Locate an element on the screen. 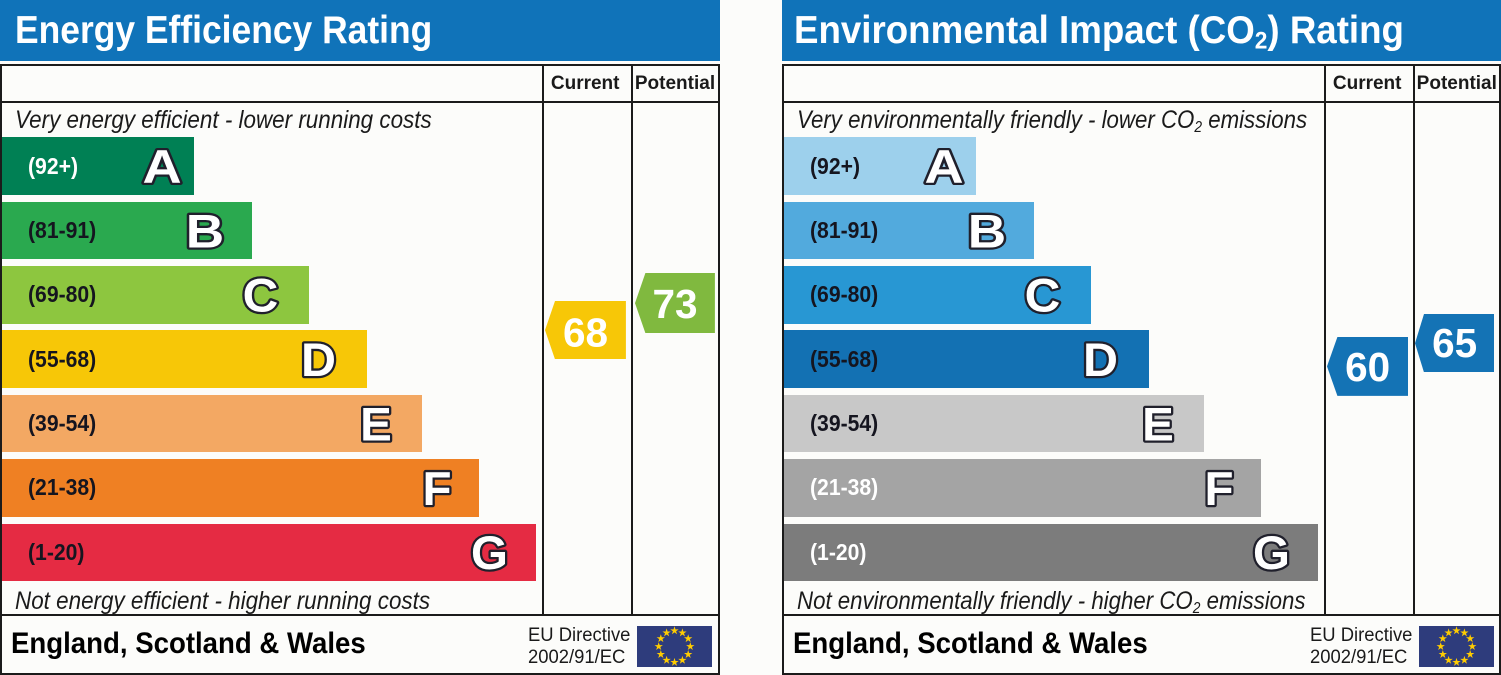 The width and height of the screenshot is (1501, 675). svg-text: 65 is located at coordinates (1454, 343).